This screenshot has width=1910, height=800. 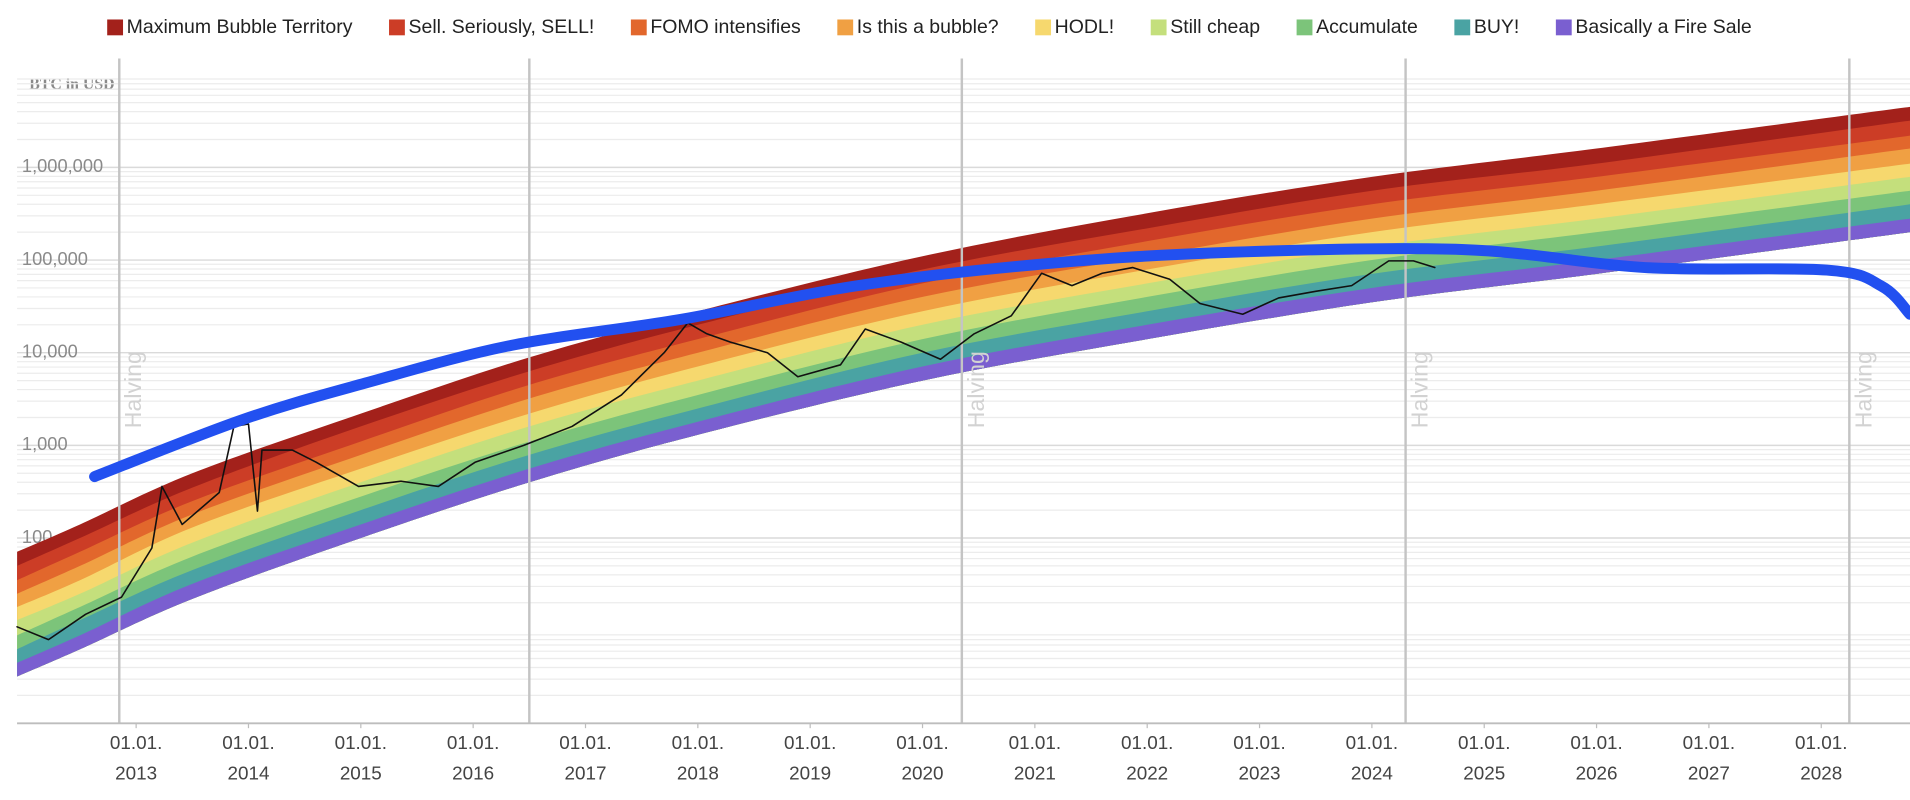 What do you see at coordinates (1260, 772) in the screenshot?
I see `x-tick-label: 2023` at bounding box center [1260, 772].